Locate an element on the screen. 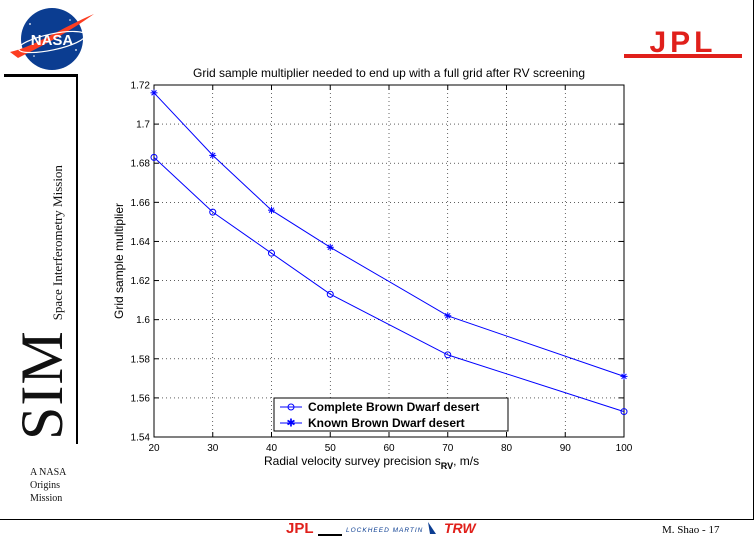 The height and width of the screenshot is (540, 756). nasa-logo-text: NASA is located at coordinates (52, 40).